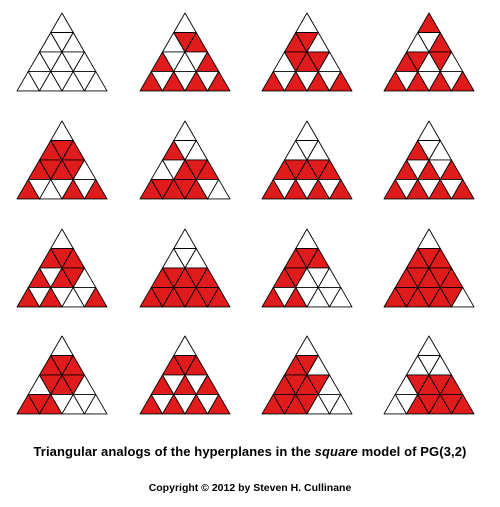 The width and height of the screenshot is (500, 507). Describe the element at coordinates (250, 488) in the screenshot. I see `copyright-line: Copyright © 2012 by Steven H. Cullinane` at that location.